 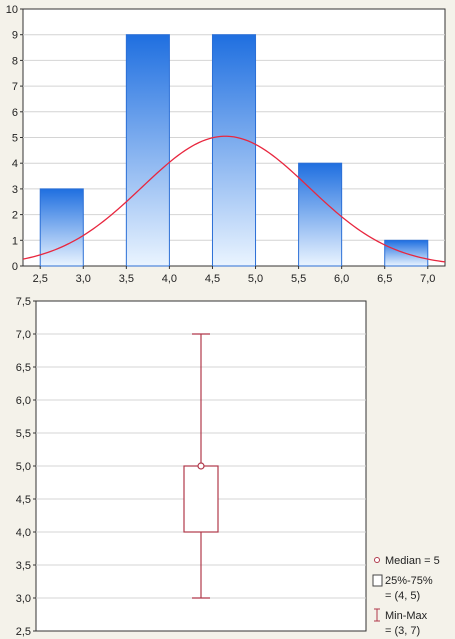 I want to click on histogram-y-tick-label: 3, so click(x=15, y=190).